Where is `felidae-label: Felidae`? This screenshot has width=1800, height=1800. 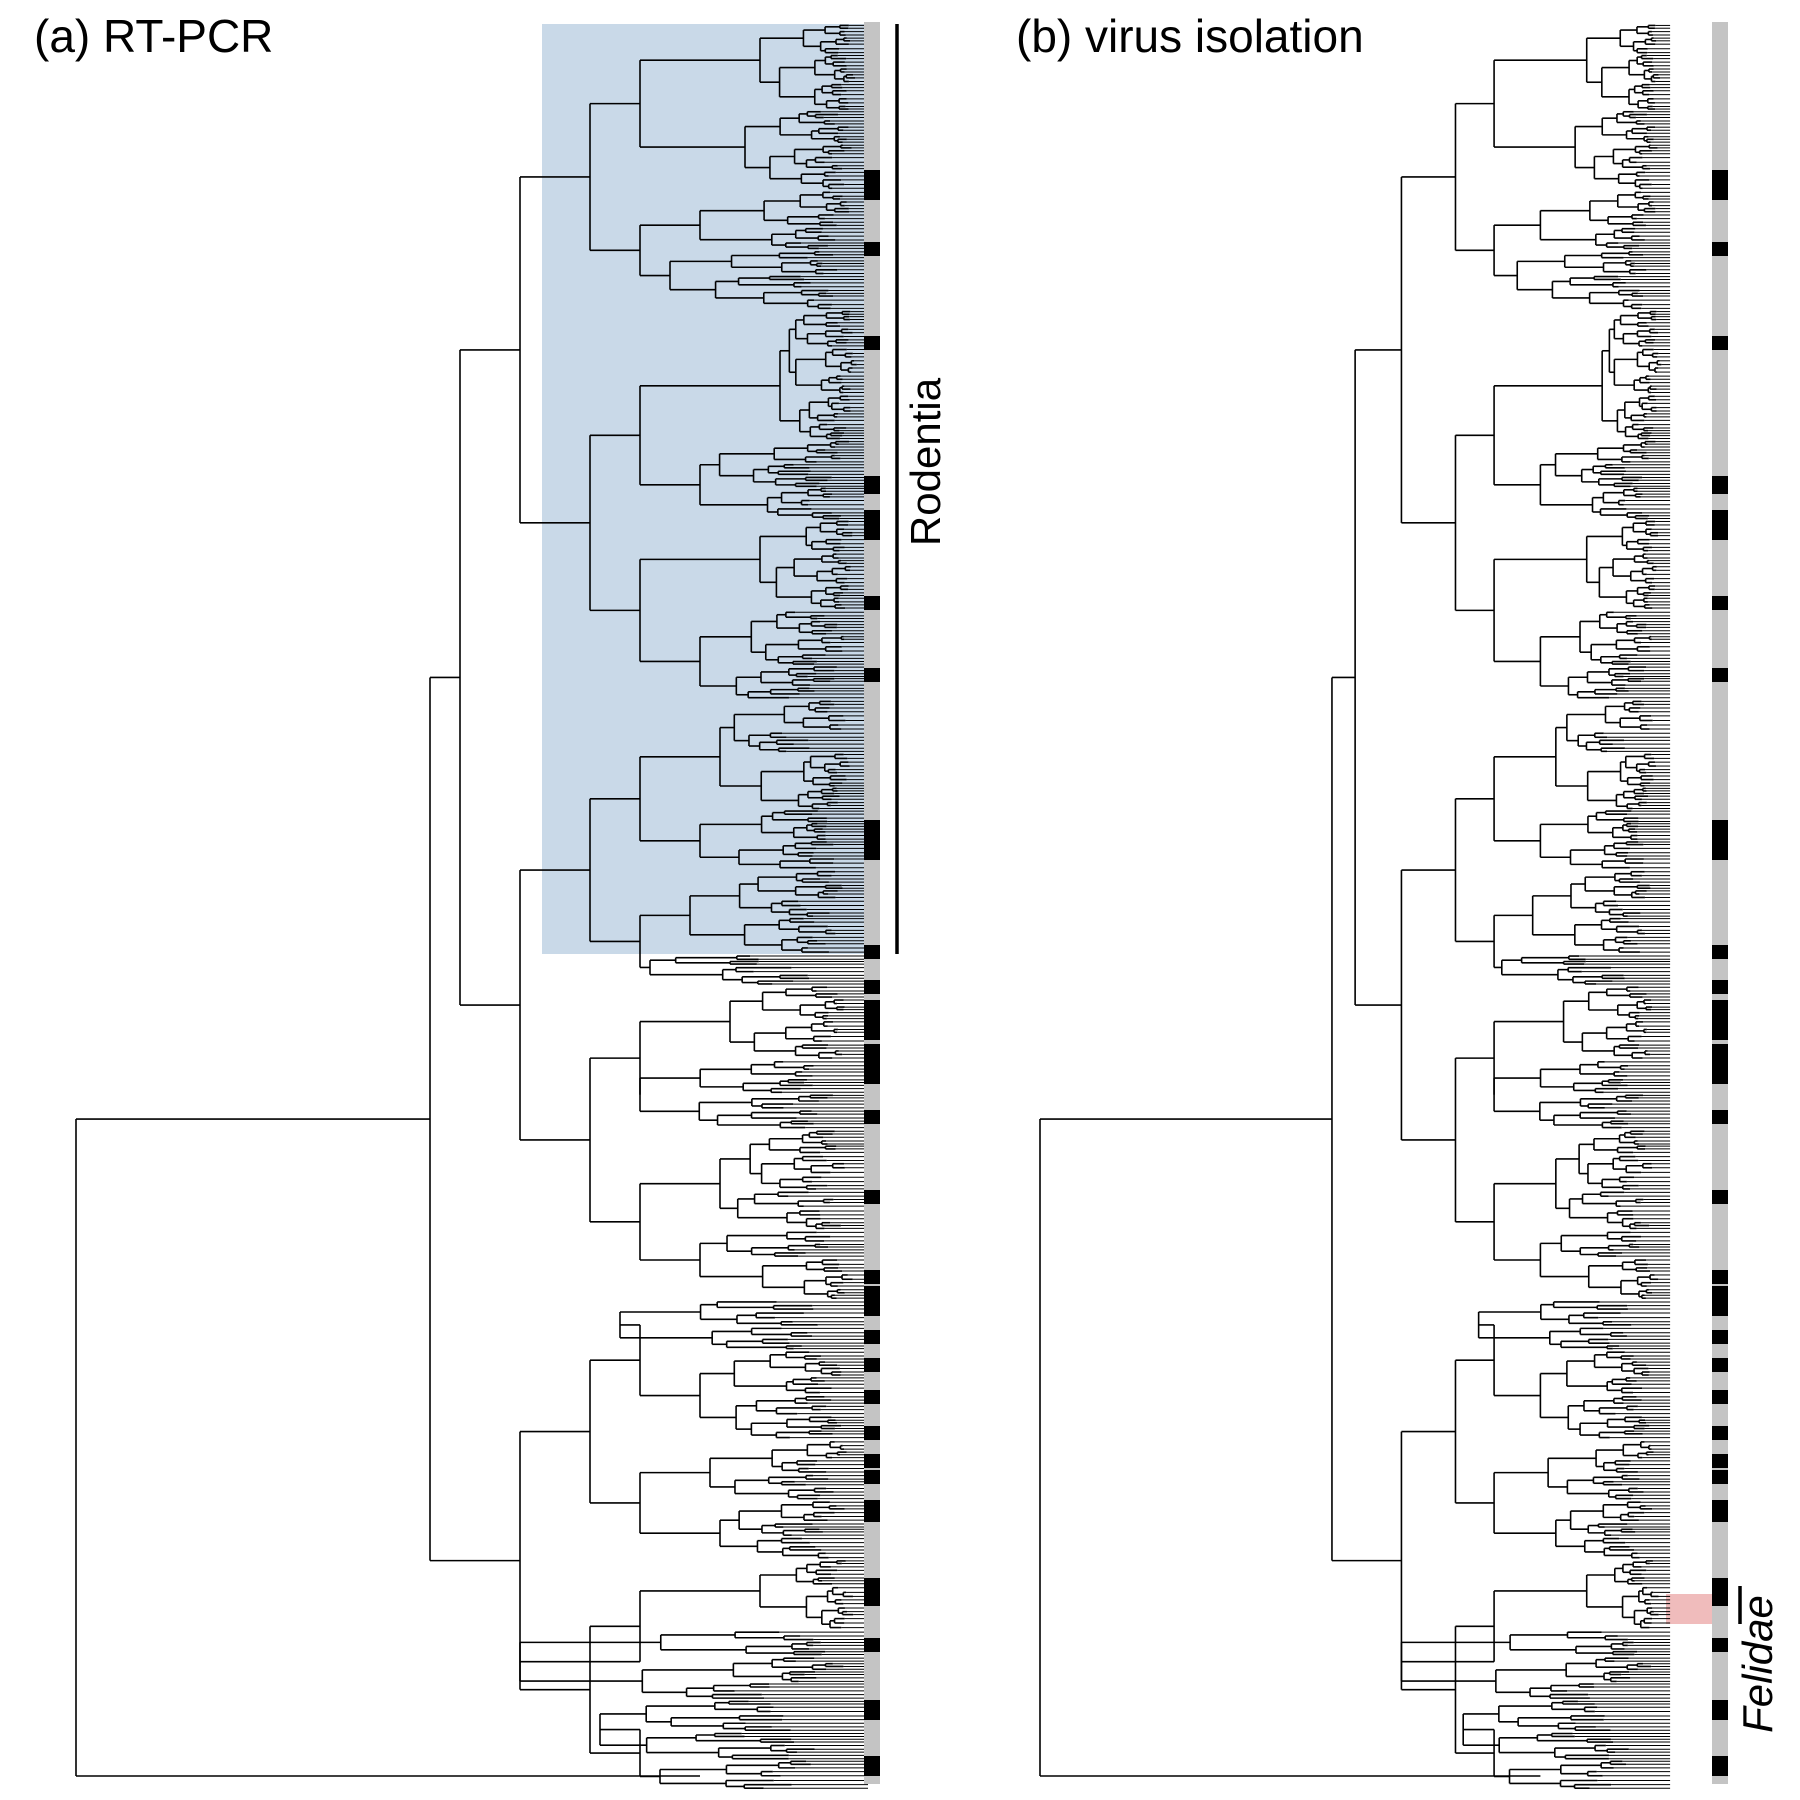 felidae-label: Felidae is located at coordinates (1757, 1664).